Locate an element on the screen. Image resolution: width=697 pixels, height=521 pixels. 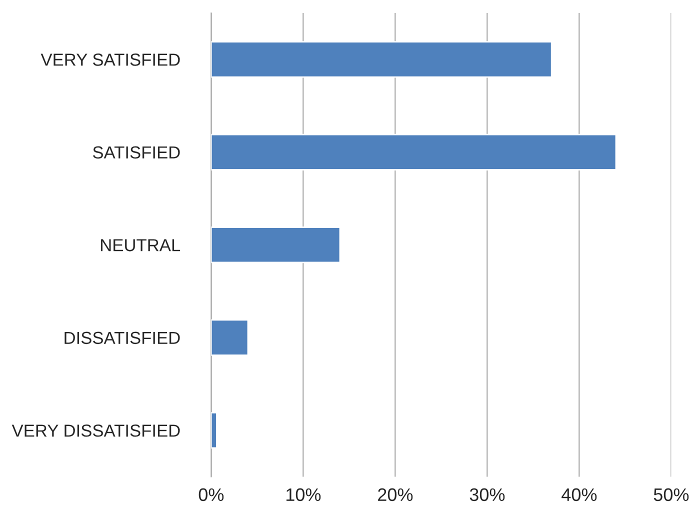
y-tick-label: VERY SATISFIED is located at coordinates (110, 60).